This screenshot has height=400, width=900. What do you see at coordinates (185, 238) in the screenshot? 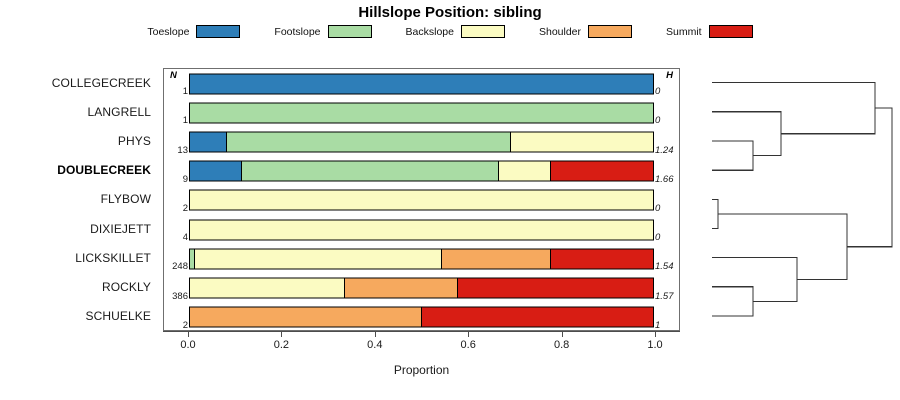
I see `row-n-value: 4` at bounding box center [185, 238].